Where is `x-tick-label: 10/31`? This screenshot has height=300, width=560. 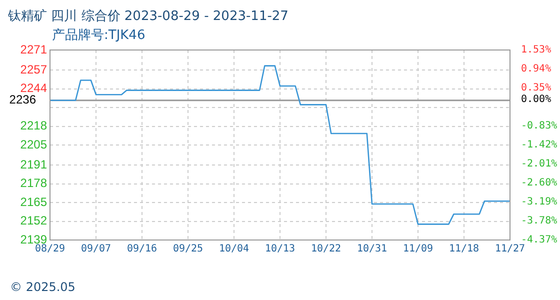
x-tick-label: 10/31 is located at coordinates (372, 249).